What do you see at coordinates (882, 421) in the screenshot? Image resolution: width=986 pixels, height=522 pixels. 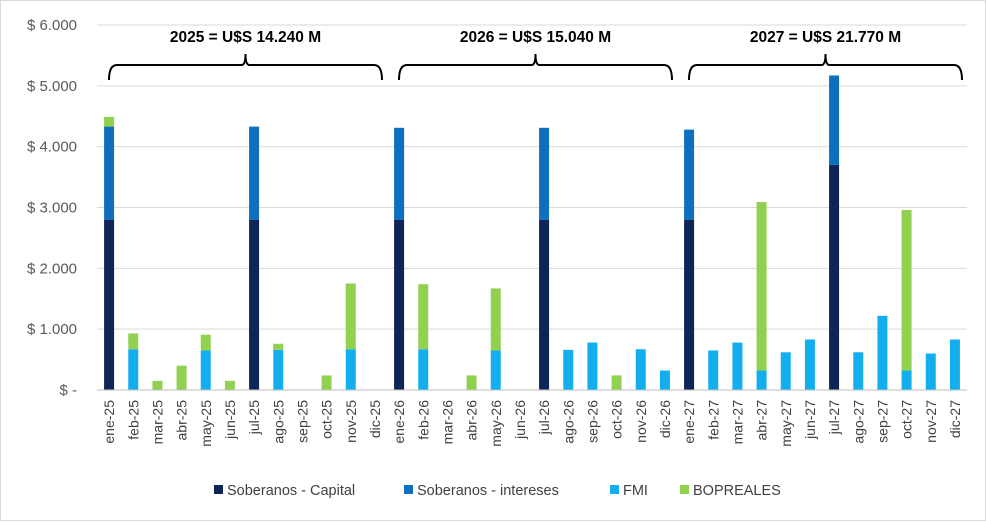 I see `x-tick-label: sep-27` at bounding box center [882, 421].